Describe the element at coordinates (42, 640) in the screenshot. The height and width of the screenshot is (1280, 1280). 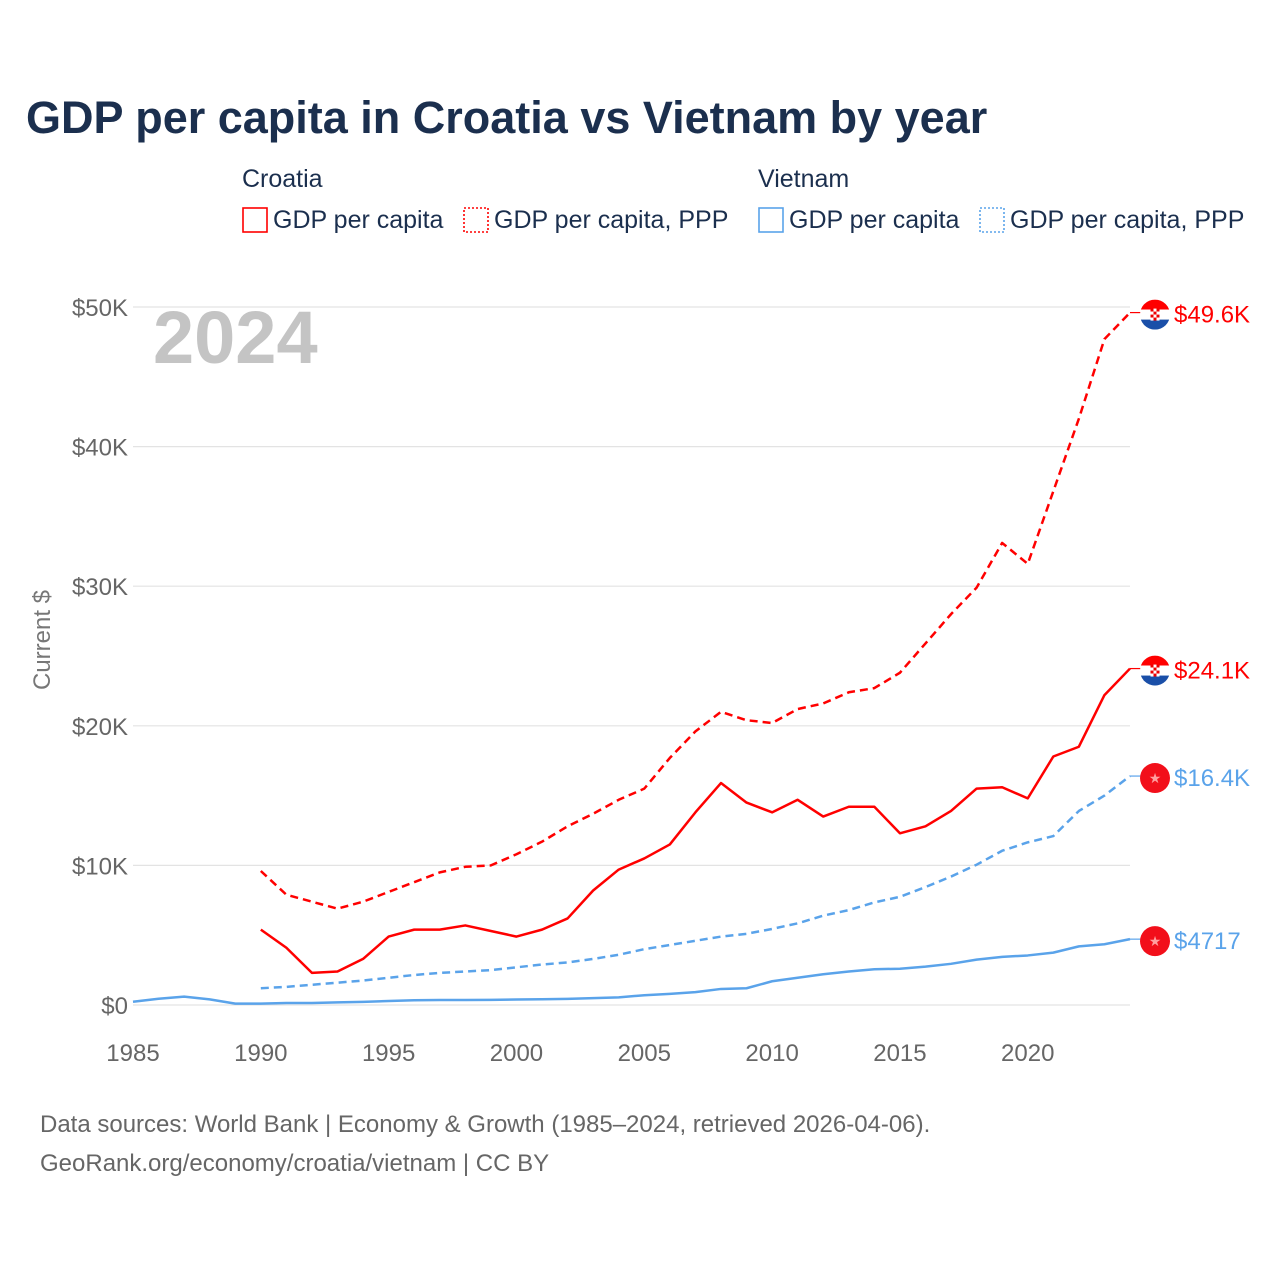
I see `y-axis-label: Current $` at that location.